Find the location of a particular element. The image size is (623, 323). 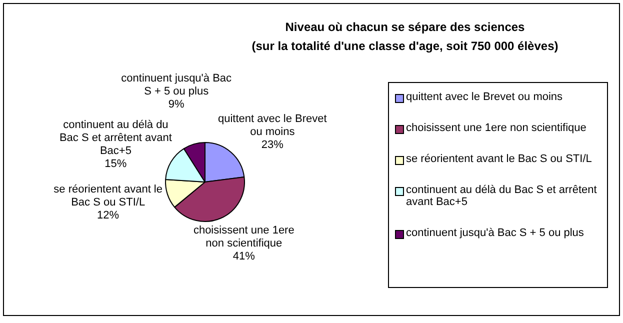

chart-title: Niveau où chacun se sépare des sciences is located at coordinates (405, 27).